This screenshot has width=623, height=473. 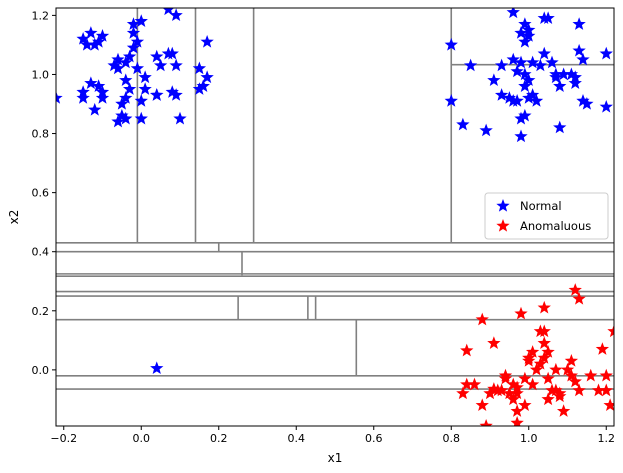 What do you see at coordinates (374, 438) in the screenshot?
I see `x-tick-label: 0.6` at bounding box center [374, 438].